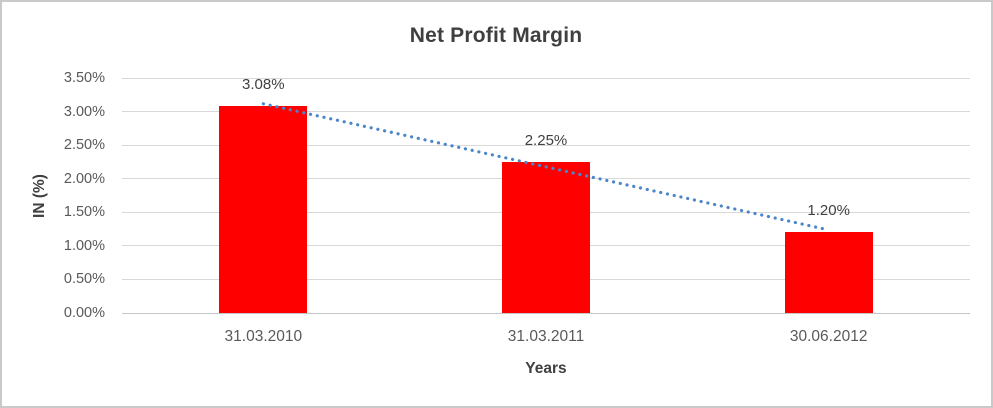 This screenshot has height=408, width=993. What do you see at coordinates (84, 212) in the screenshot?
I see `y-tick-label: 1.50%` at bounding box center [84, 212].